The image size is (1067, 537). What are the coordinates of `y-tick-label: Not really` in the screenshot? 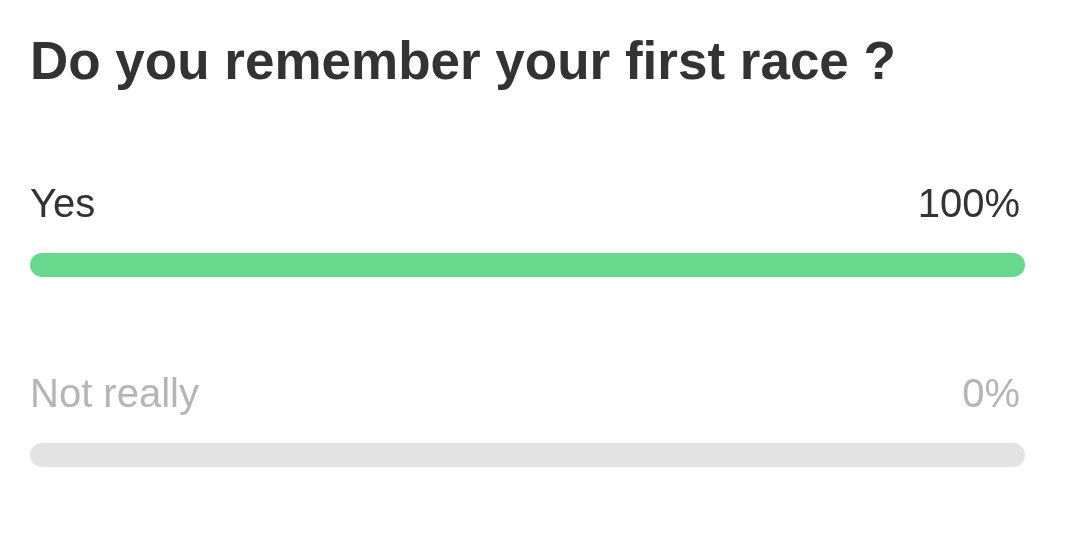 It's located at (114, 393).